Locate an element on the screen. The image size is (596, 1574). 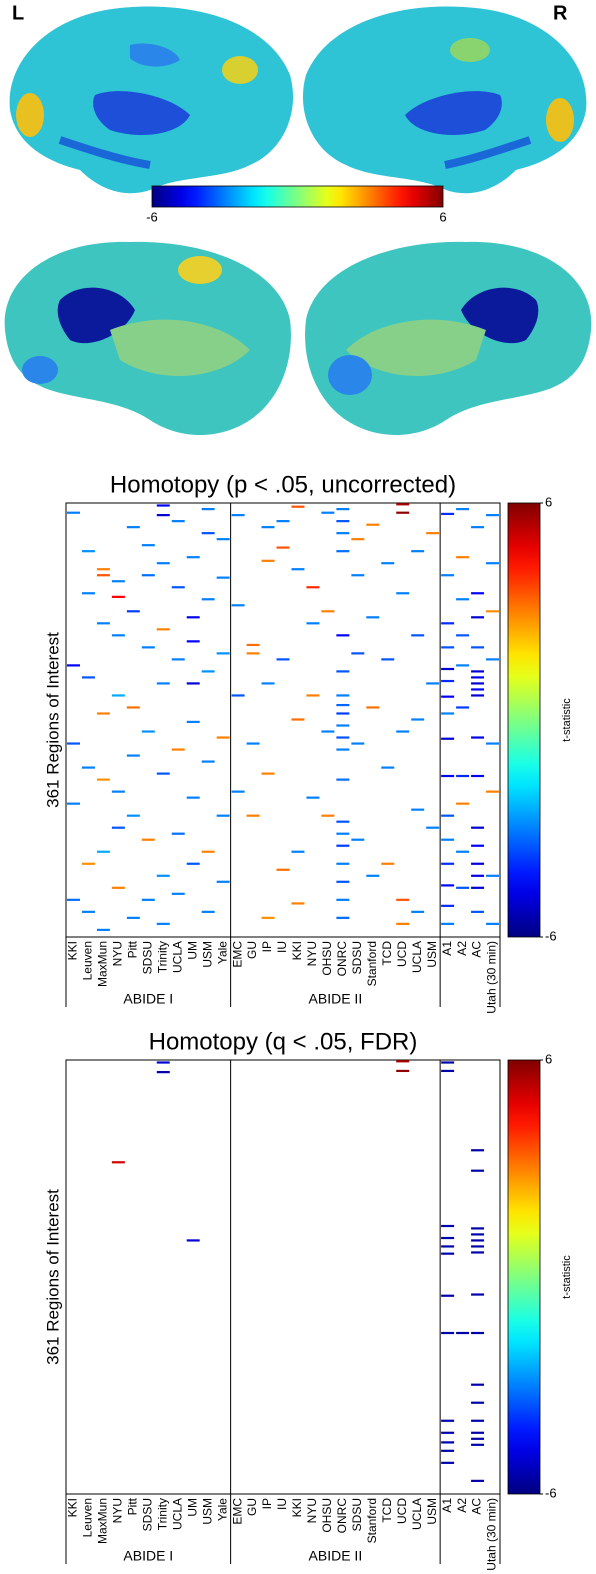
column-label: Pitt is located at coordinates (133, 949).